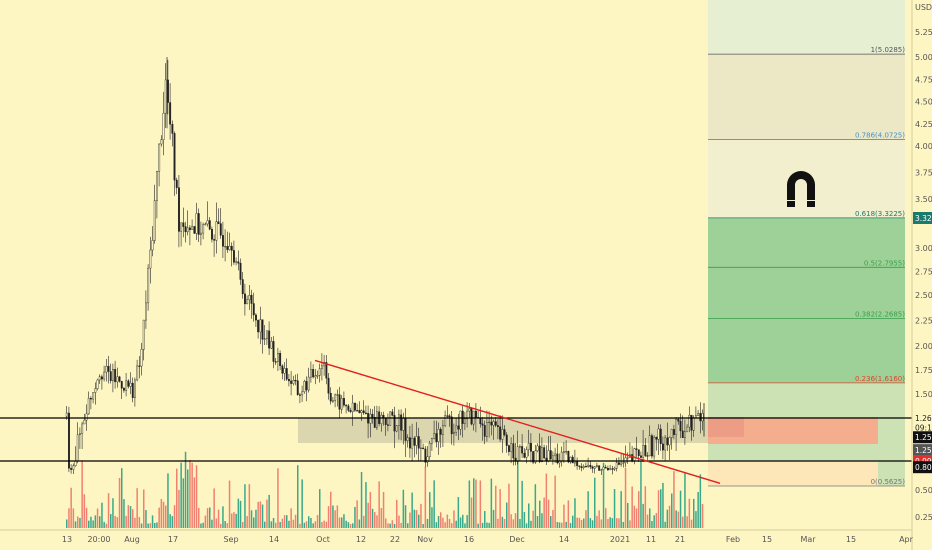 This screenshot has height=550, width=932. I want to click on y-tick-label: 2.0000, so click(923, 346).